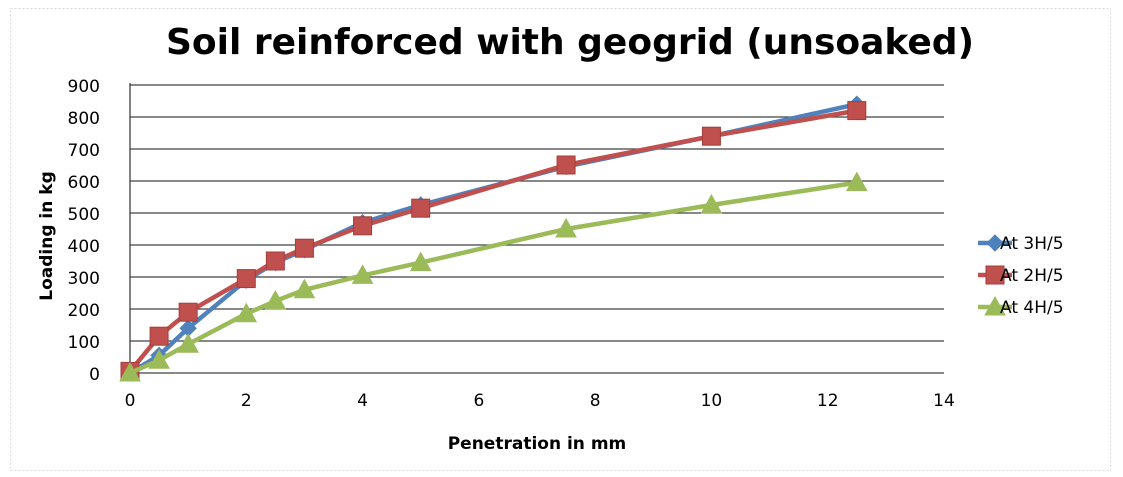  I want to click on y-tick-label: 700, so click(84, 151).